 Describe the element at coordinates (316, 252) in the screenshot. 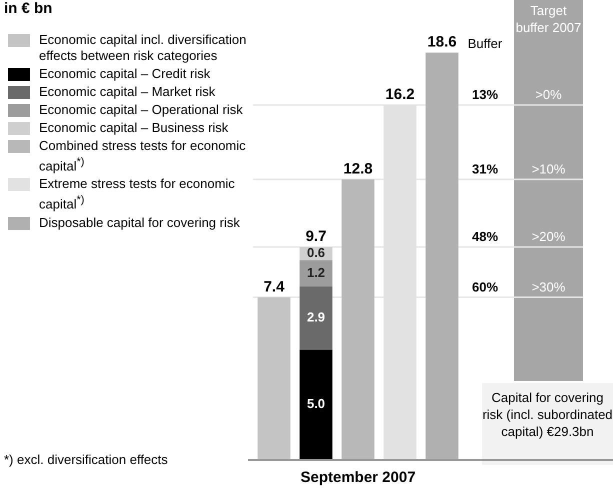

I see `data-label: 0.6` at that location.